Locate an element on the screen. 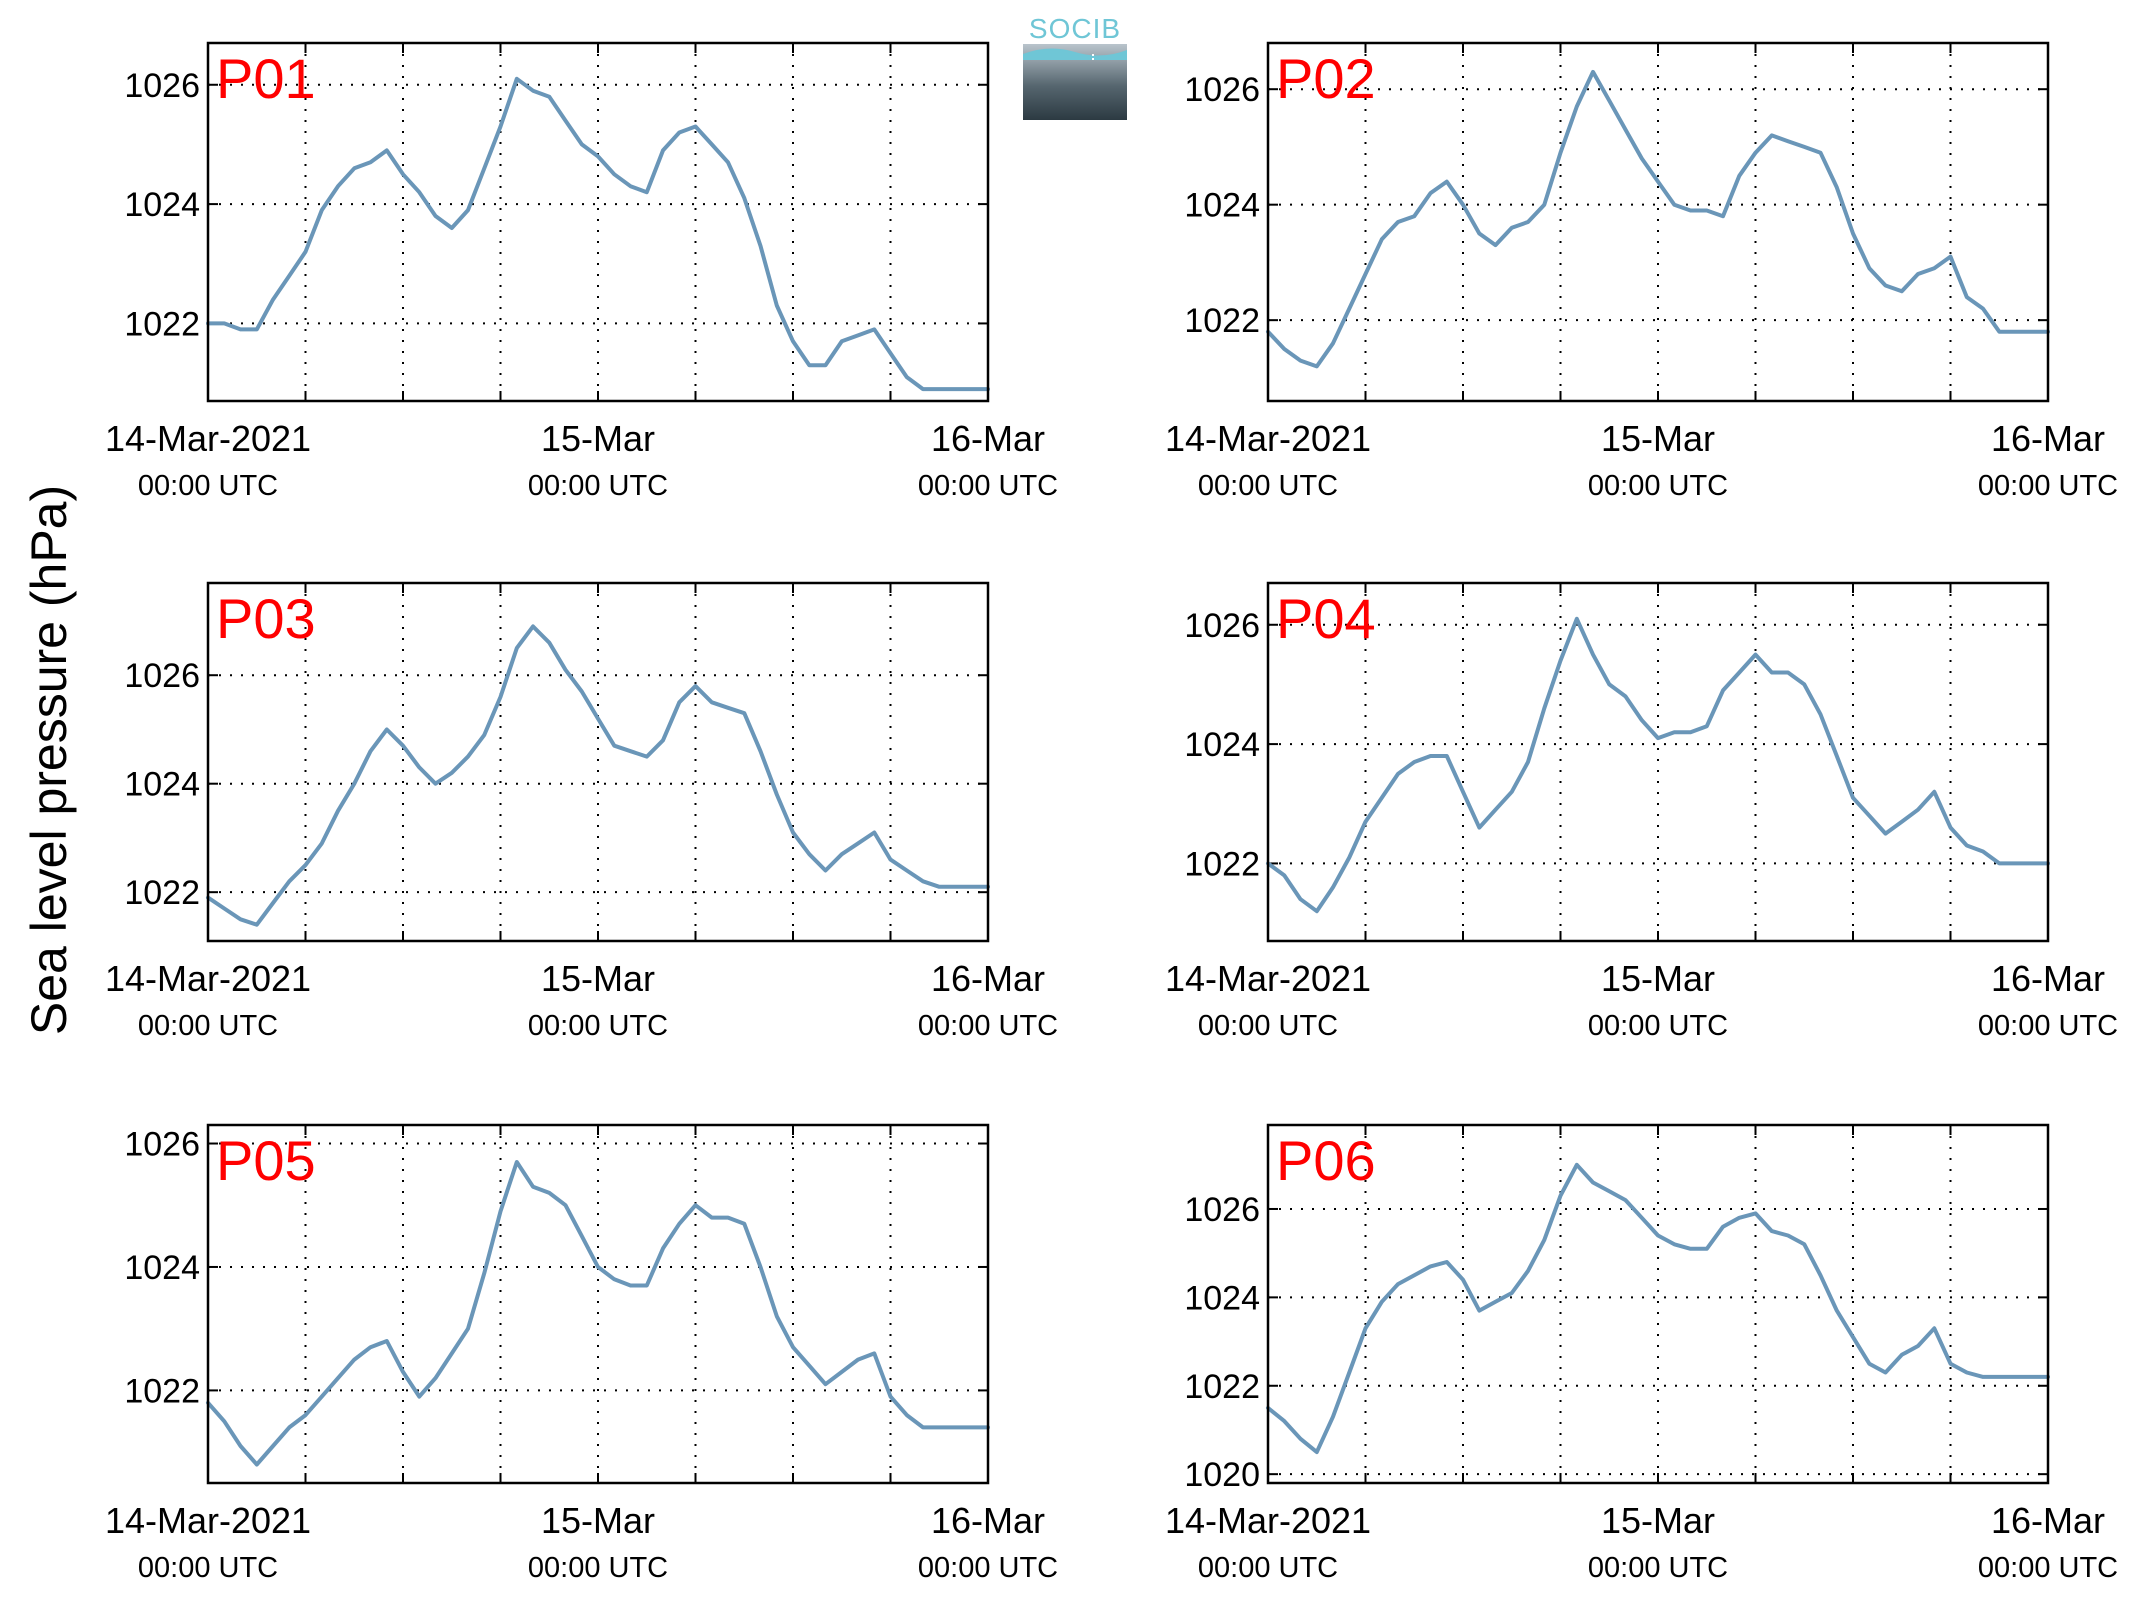 The width and height of the screenshot is (2133, 1608). logo-wave-icon is located at coordinates (1075, 54).